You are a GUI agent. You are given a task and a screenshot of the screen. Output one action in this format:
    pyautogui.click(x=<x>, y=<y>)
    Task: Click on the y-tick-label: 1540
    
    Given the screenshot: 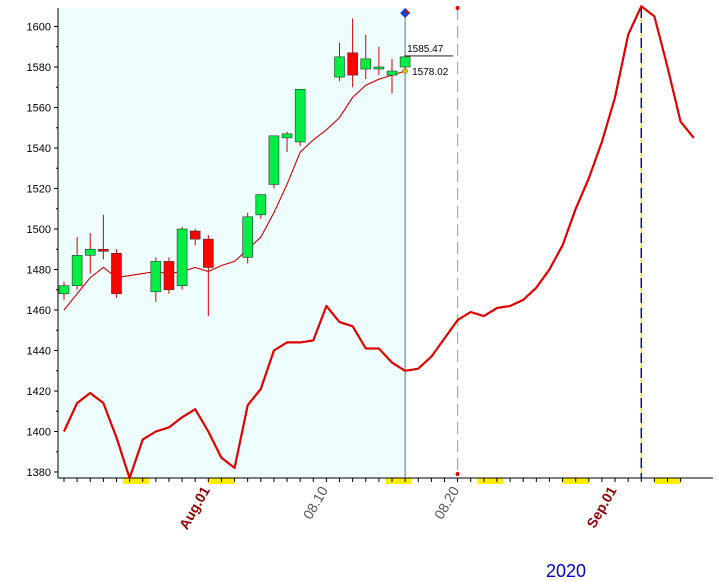 What is the action you would take?
    pyautogui.click(x=39, y=149)
    